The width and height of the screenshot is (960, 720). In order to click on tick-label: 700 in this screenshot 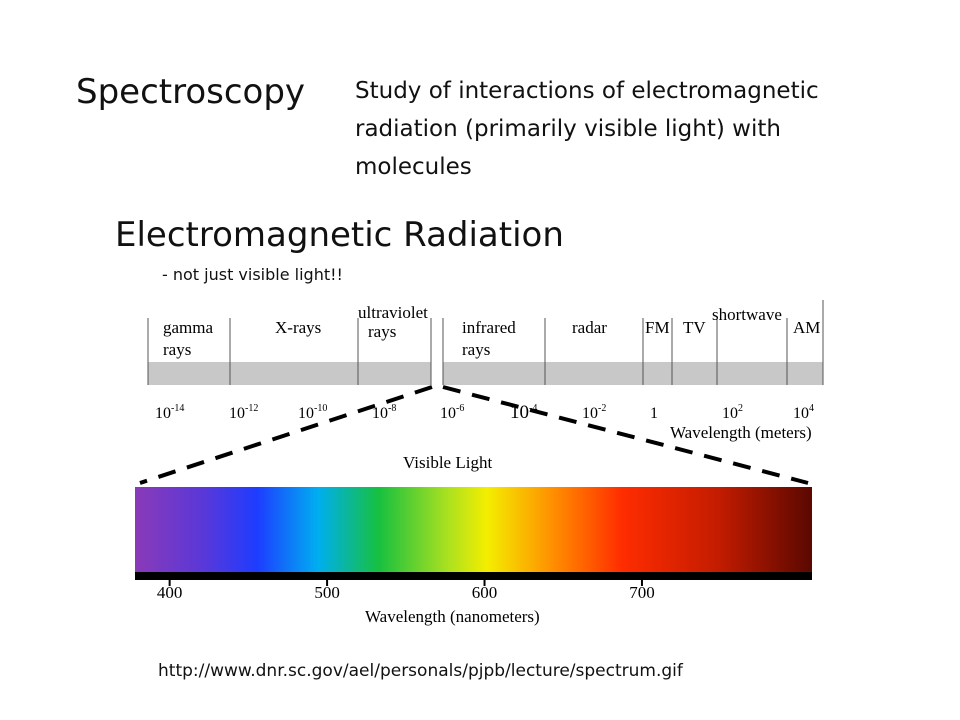, I will do `click(642, 592)`.